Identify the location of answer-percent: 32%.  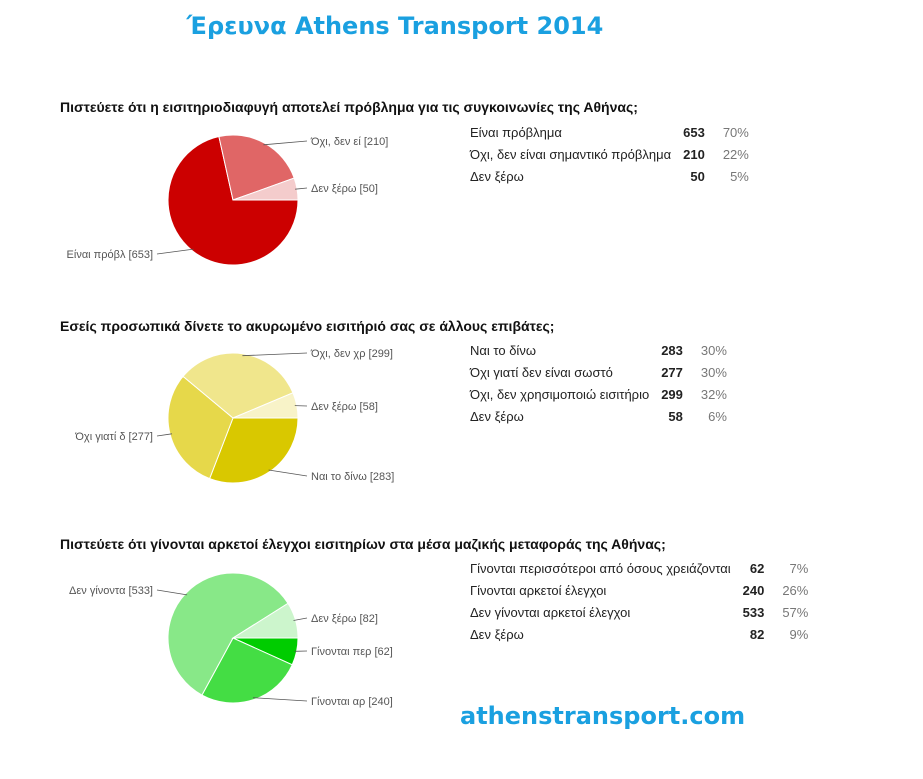
(713, 394).